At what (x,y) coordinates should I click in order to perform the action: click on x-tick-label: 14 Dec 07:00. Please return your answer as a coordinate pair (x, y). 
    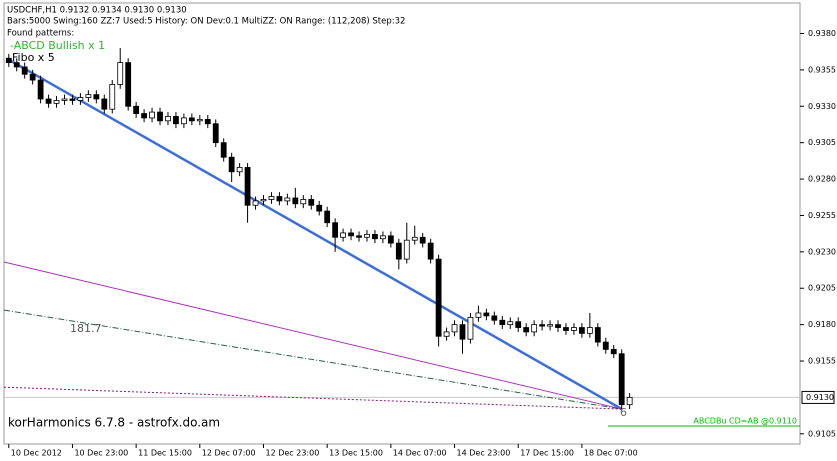
    Looking at the image, I should click on (420, 453).